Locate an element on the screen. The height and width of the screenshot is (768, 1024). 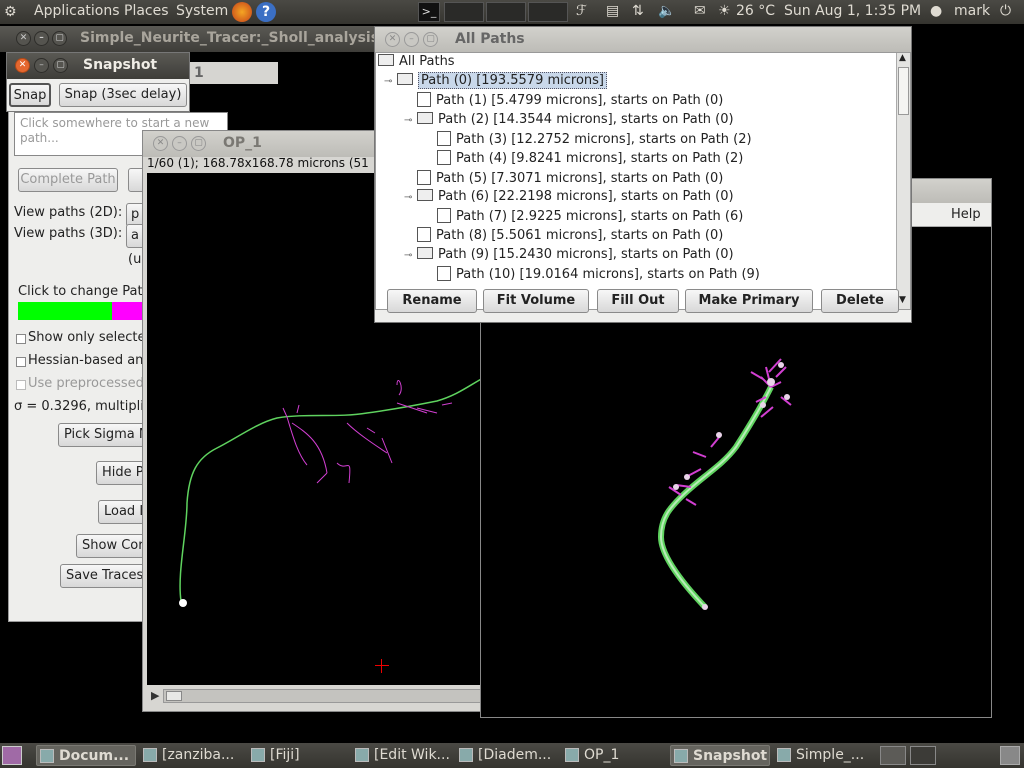
play-icon: ▶ is located at coordinates (155, 695).